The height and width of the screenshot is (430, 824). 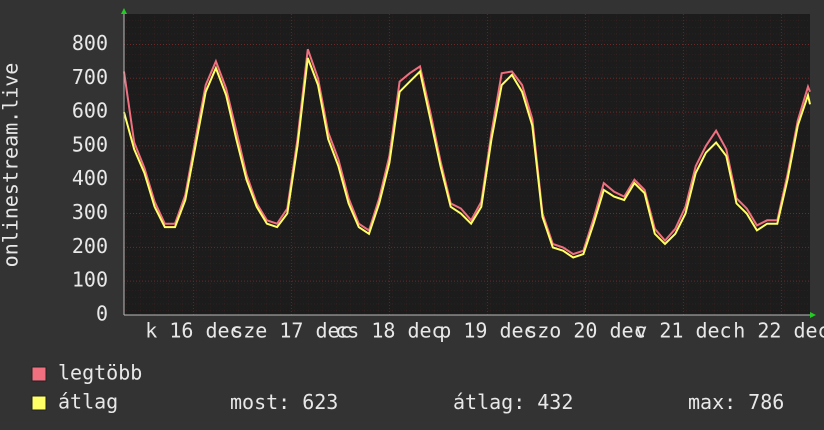 What do you see at coordinates (683, 331) in the screenshot?
I see `x-tick-label: v 21 dec` at bounding box center [683, 331].